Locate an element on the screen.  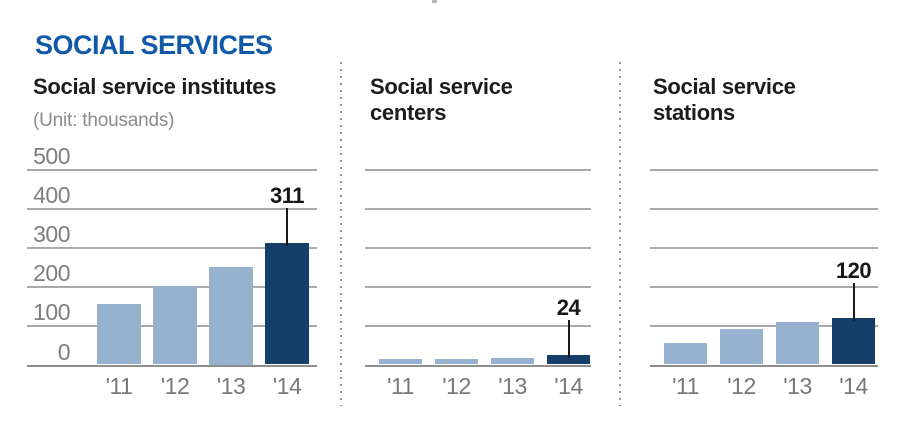
chart-title: Social service stations is located at coordinates (724, 99).